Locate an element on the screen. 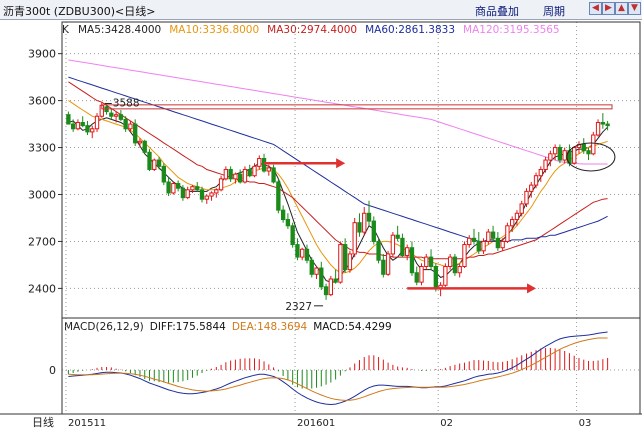  y-tick-label: 2700 is located at coordinates (42, 241).